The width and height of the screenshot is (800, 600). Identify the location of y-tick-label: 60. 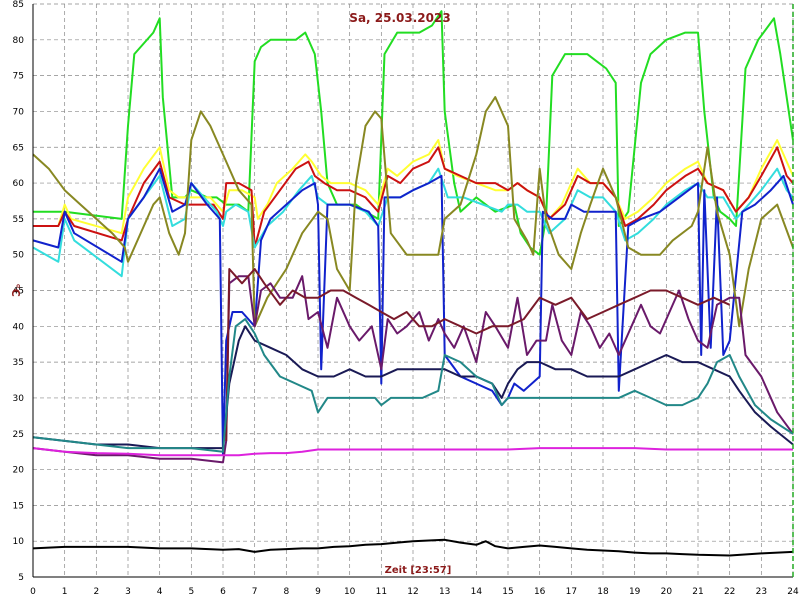
(19, 184).